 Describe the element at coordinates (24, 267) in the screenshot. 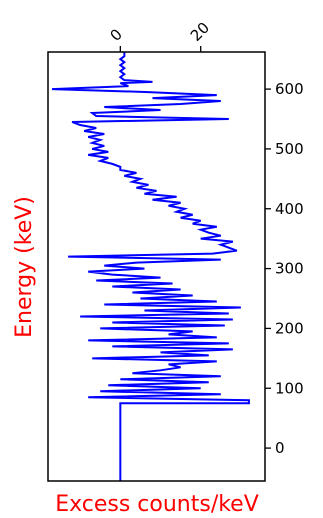

I see `y-axis-label: Energy (keV)` at that location.